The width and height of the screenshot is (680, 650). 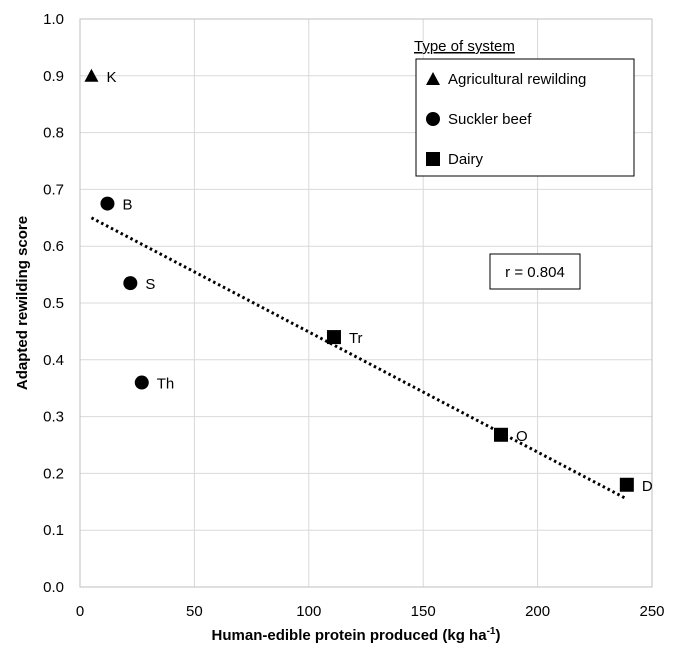 I want to click on y-tick-label: 0.8, so click(x=53, y=133).